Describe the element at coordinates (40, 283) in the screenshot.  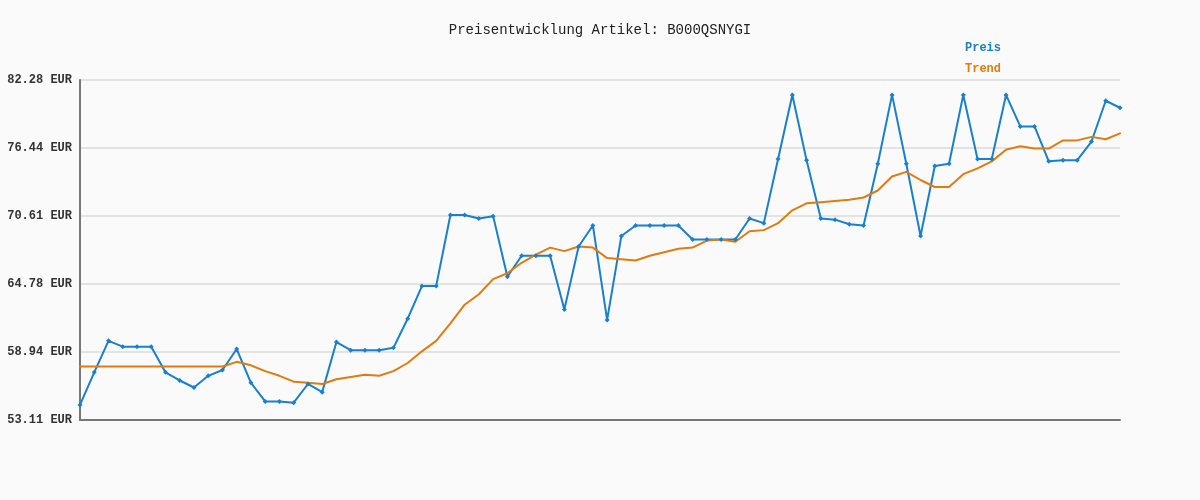
I see `y-tick-label: 64.78 EUR` at that location.